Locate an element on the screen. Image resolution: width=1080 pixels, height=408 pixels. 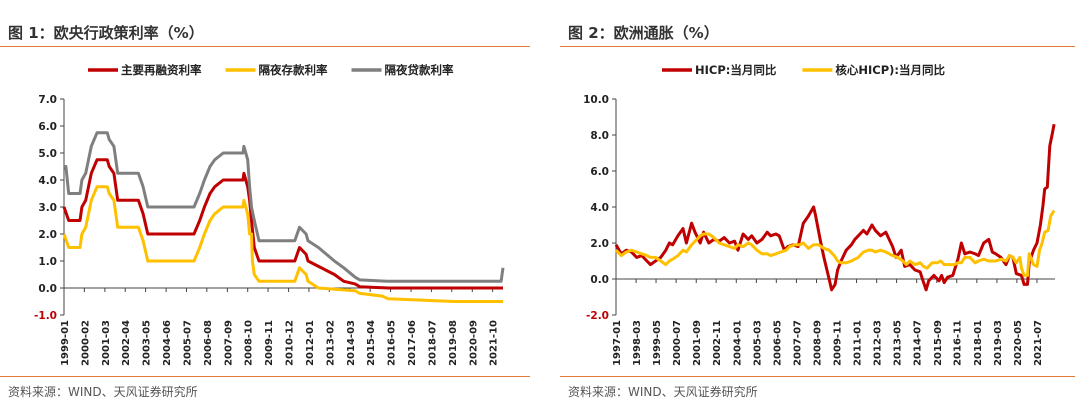
x-tick-label: 2019-08 is located at coordinates (453, 343).